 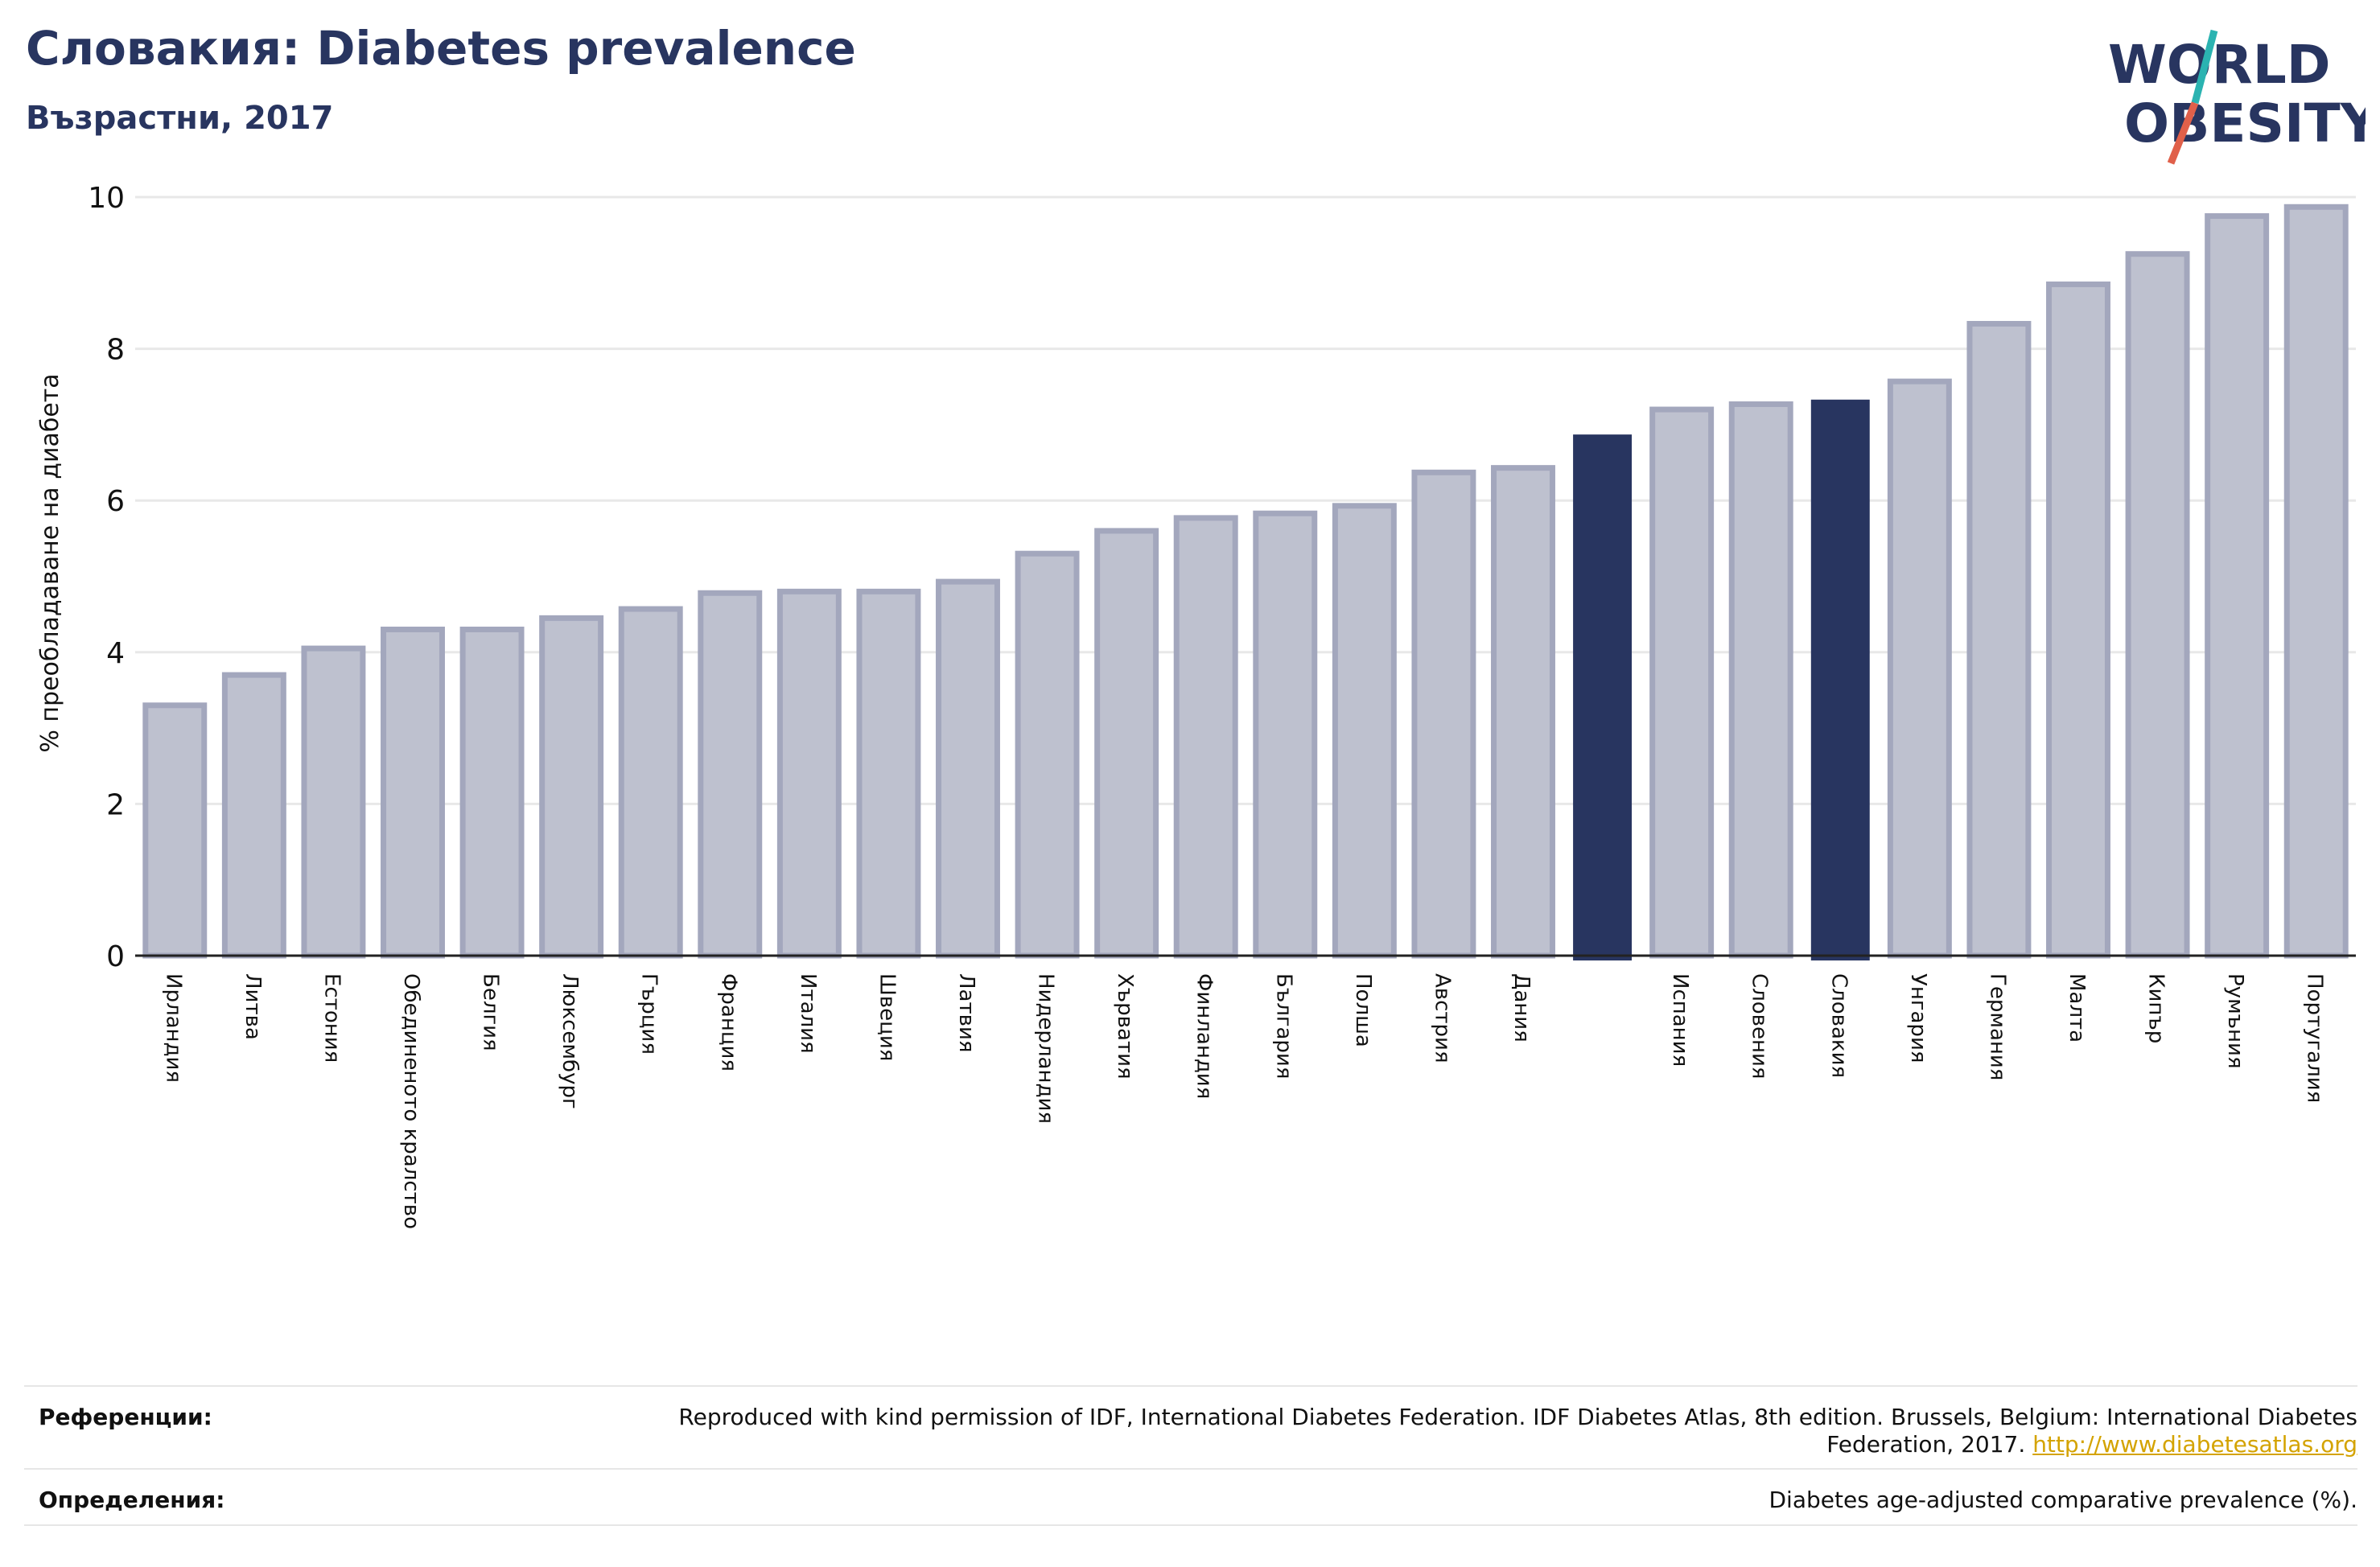 What do you see at coordinates (570, 1041) in the screenshot?
I see `category-label: Люксембург` at bounding box center [570, 1041].